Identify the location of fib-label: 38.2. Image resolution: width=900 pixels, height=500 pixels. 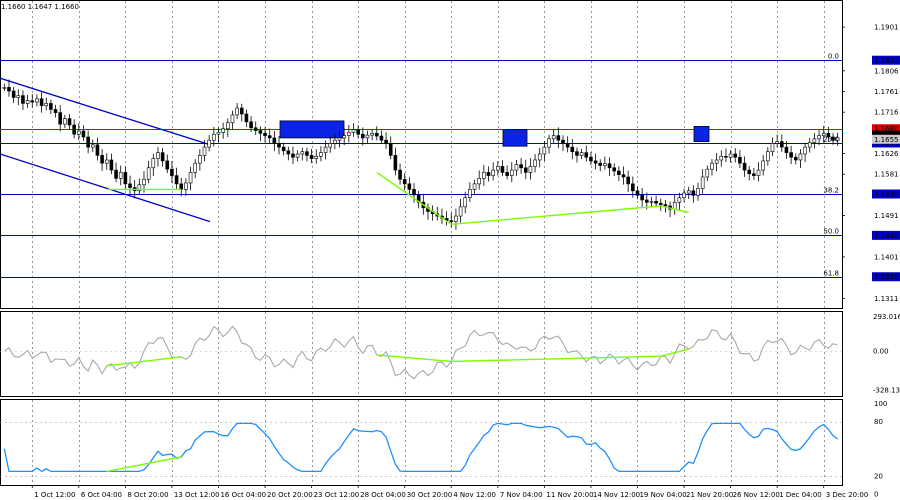
(831, 191).